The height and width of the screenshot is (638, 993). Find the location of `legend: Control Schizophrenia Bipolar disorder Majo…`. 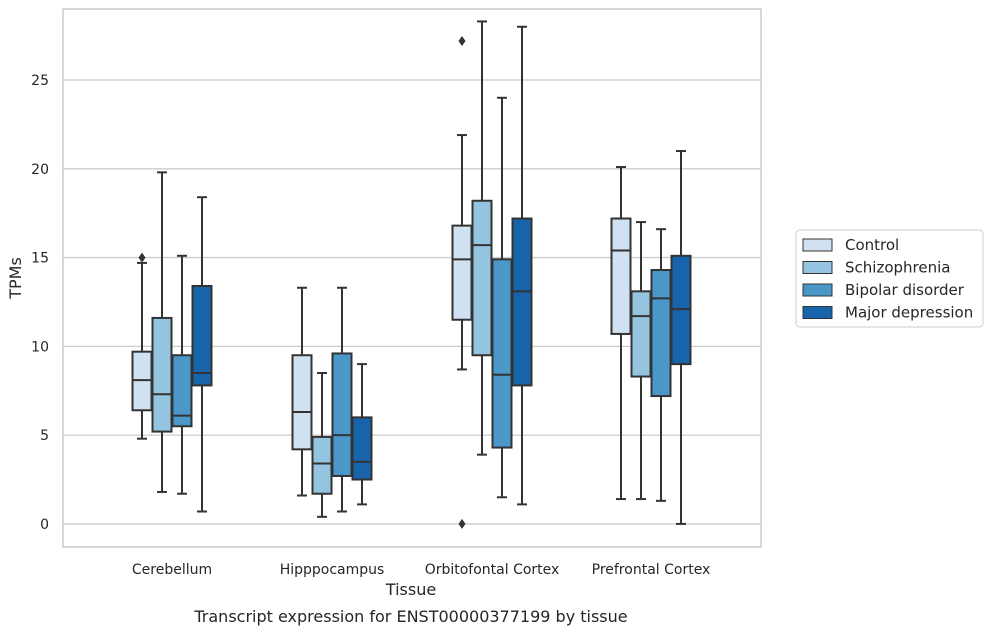

legend: Control Schizophrenia Bipolar disorder Majo… is located at coordinates (889, 278).